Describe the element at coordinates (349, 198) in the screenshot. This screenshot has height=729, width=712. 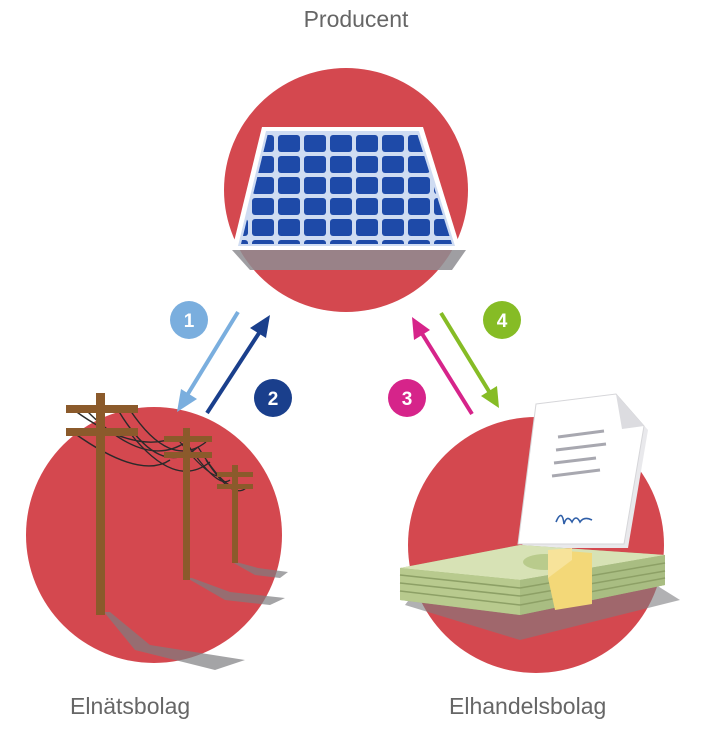
I see `solar-panel-icon` at that location.